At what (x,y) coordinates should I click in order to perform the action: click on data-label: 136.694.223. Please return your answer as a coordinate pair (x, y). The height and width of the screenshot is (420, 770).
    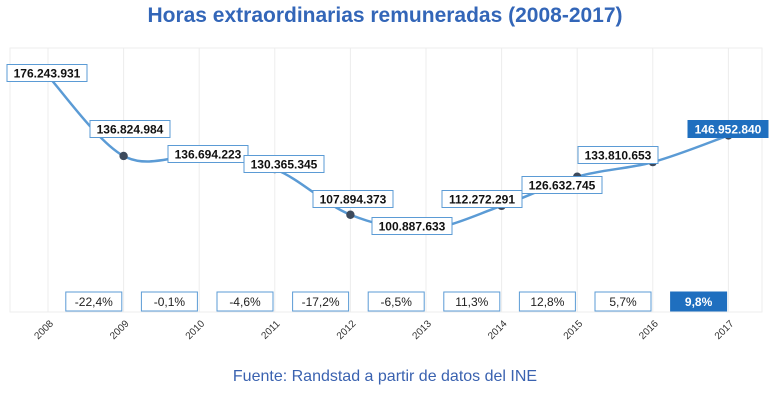
    Looking at the image, I should click on (208, 155).